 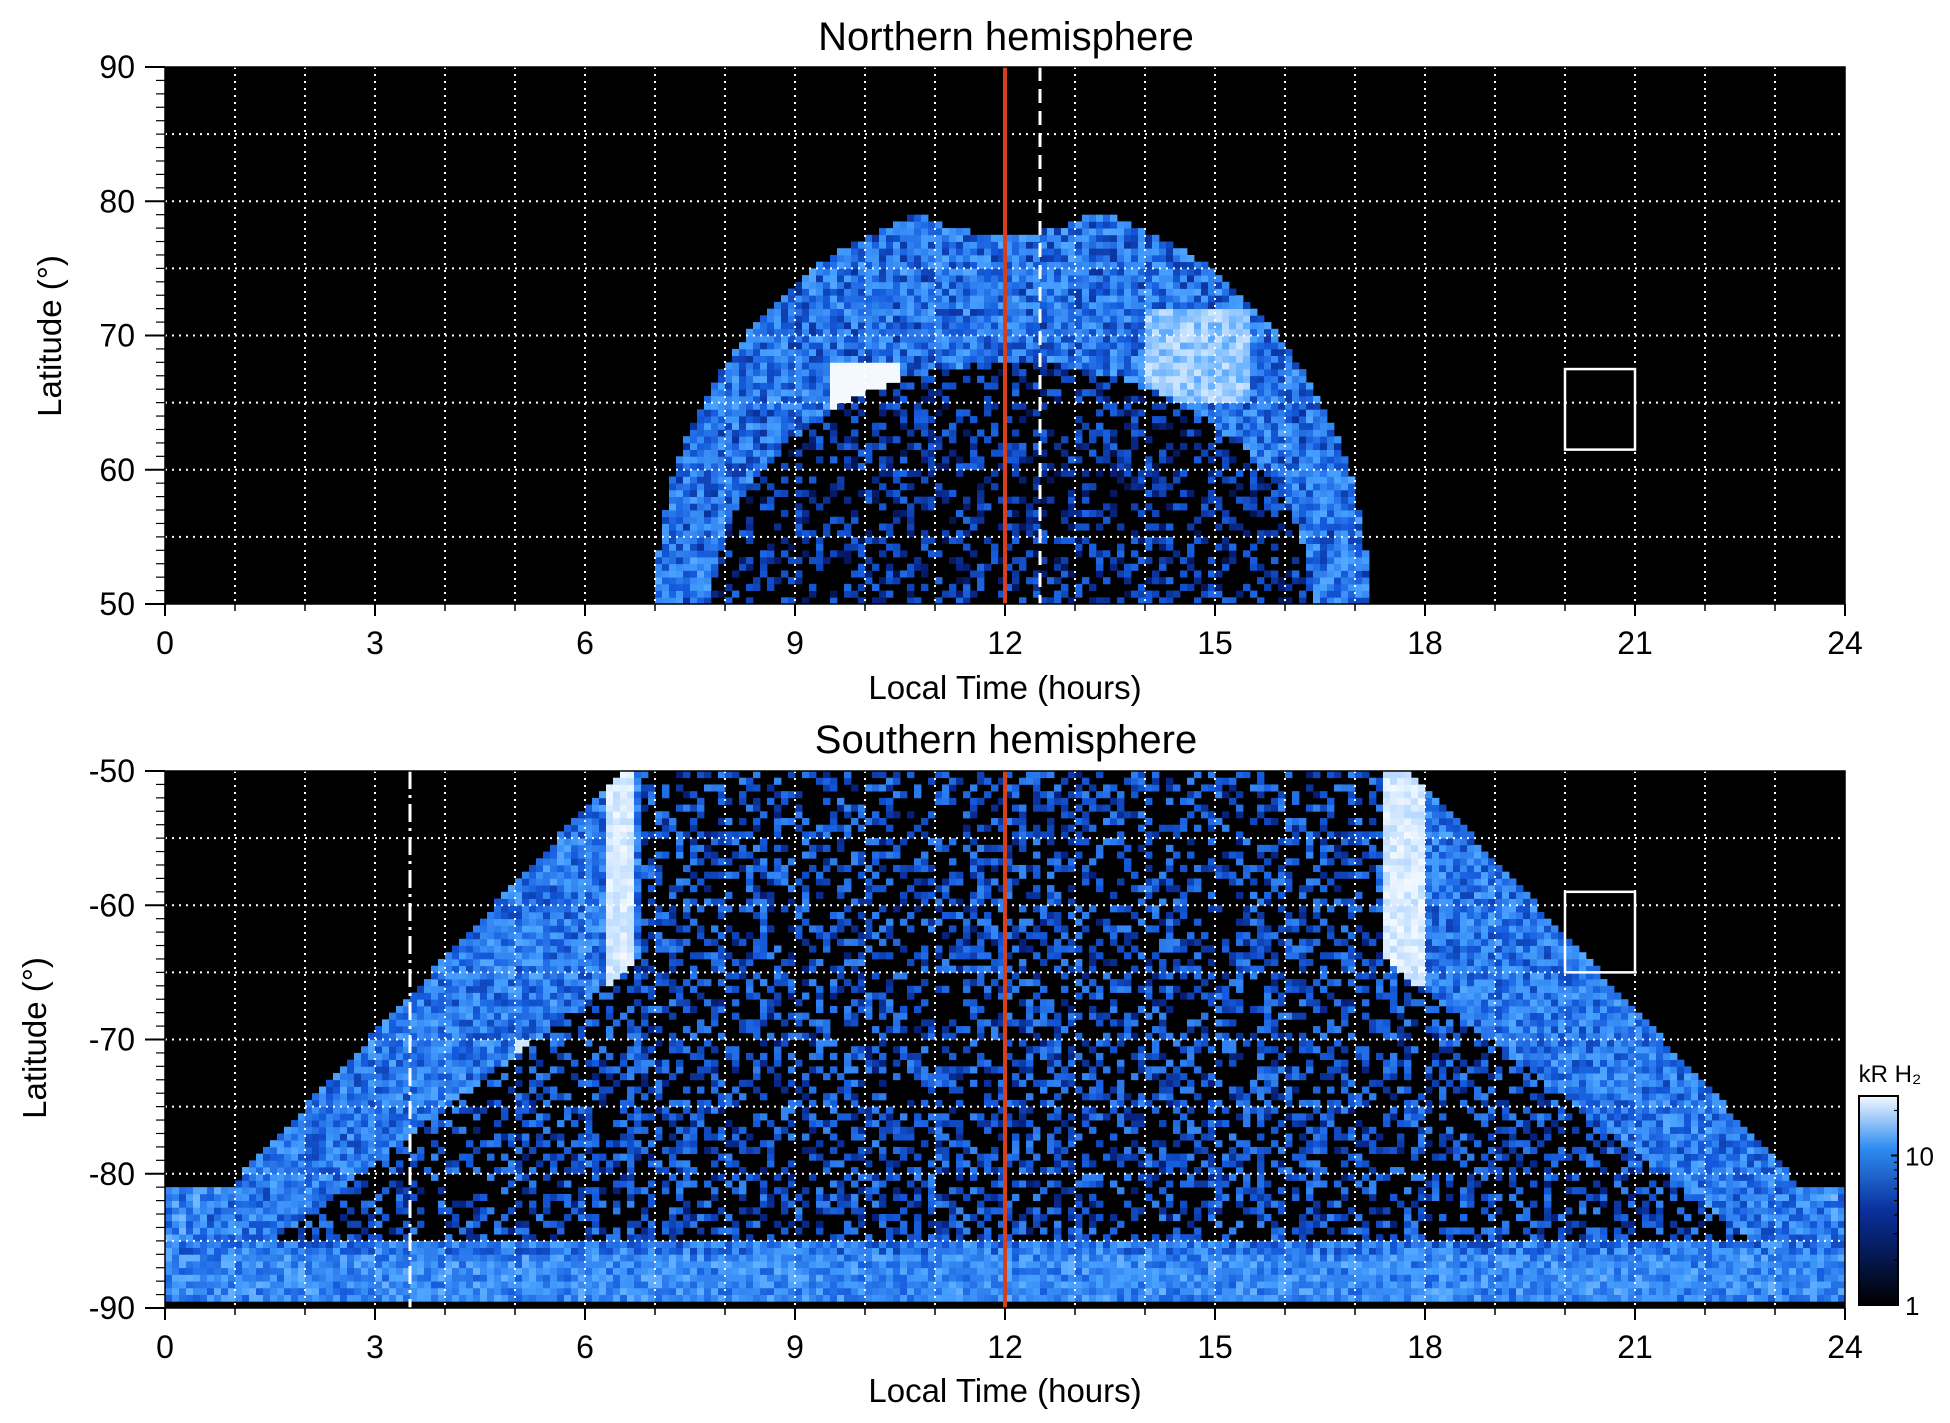 What do you see at coordinates (1635, 643) in the screenshot?
I see `x-tick-label: 21` at bounding box center [1635, 643].